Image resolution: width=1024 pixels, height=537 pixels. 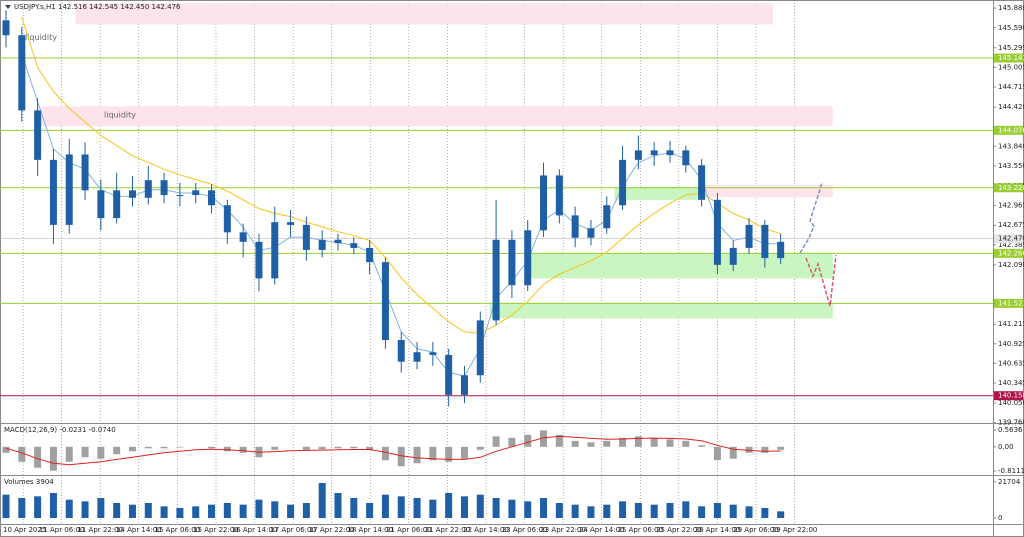 I want to click on x-tick-label: 18 Apr 14:00, so click(x=370, y=530).